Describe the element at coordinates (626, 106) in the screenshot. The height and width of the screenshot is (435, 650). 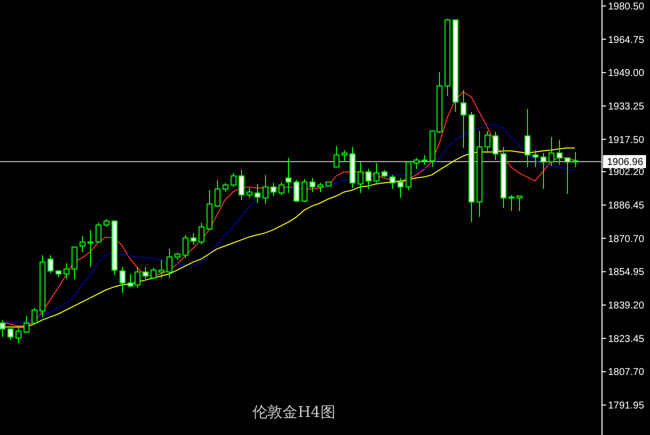
I see `y-tick-label: 1933.25` at that location.